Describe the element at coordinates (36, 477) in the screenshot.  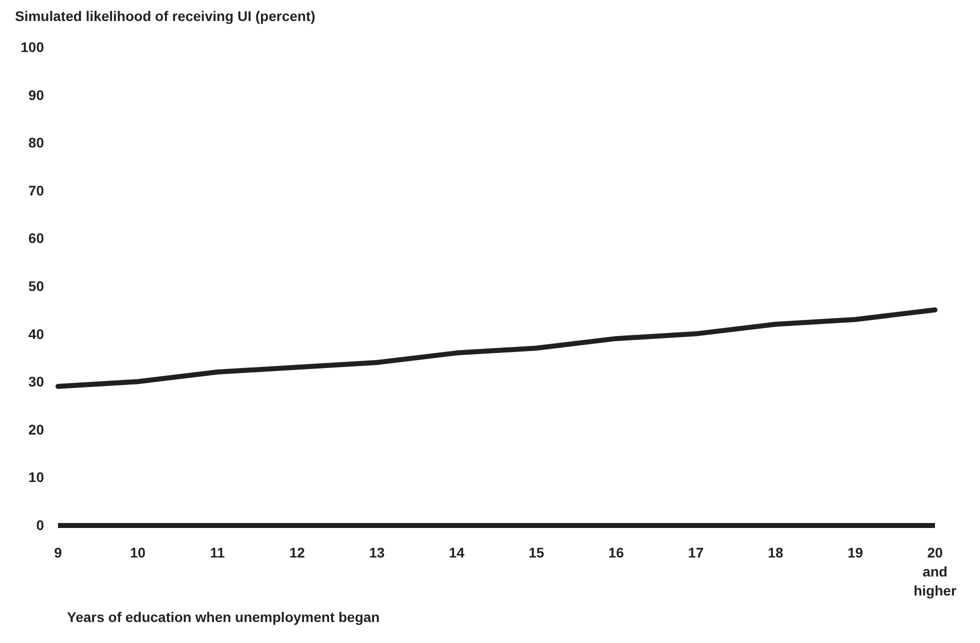
I see `y-tick-label: 10` at that location.